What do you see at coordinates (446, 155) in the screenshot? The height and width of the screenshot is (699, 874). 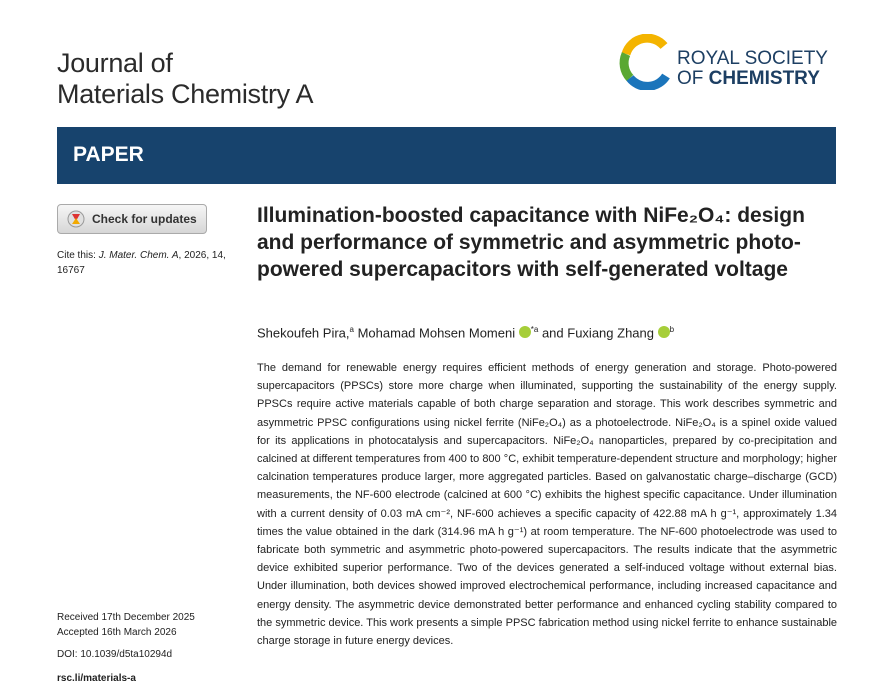 I see `article-type-banner: PAPER` at bounding box center [446, 155].